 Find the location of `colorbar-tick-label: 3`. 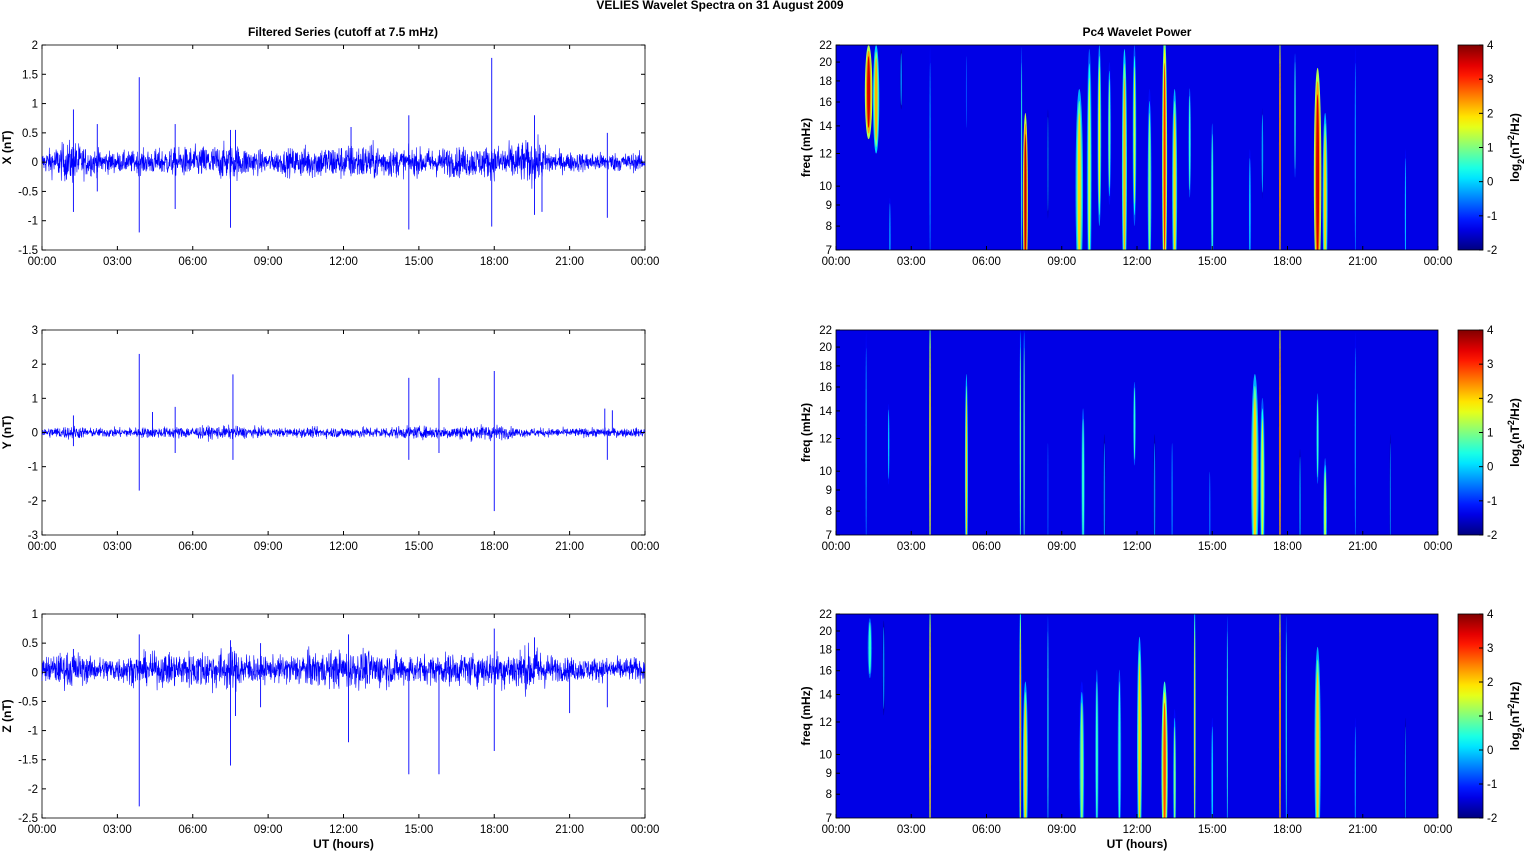

colorbar-tick-label: 3 is located at coordinates (1490, 80).